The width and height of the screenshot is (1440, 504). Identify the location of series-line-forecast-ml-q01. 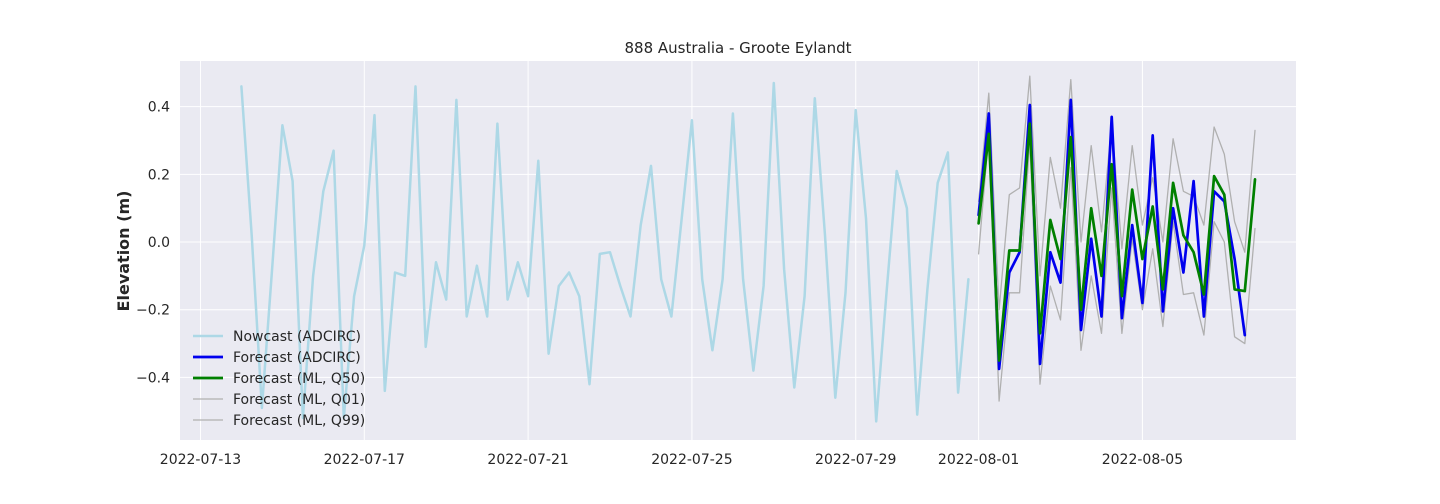
(1116, 267).